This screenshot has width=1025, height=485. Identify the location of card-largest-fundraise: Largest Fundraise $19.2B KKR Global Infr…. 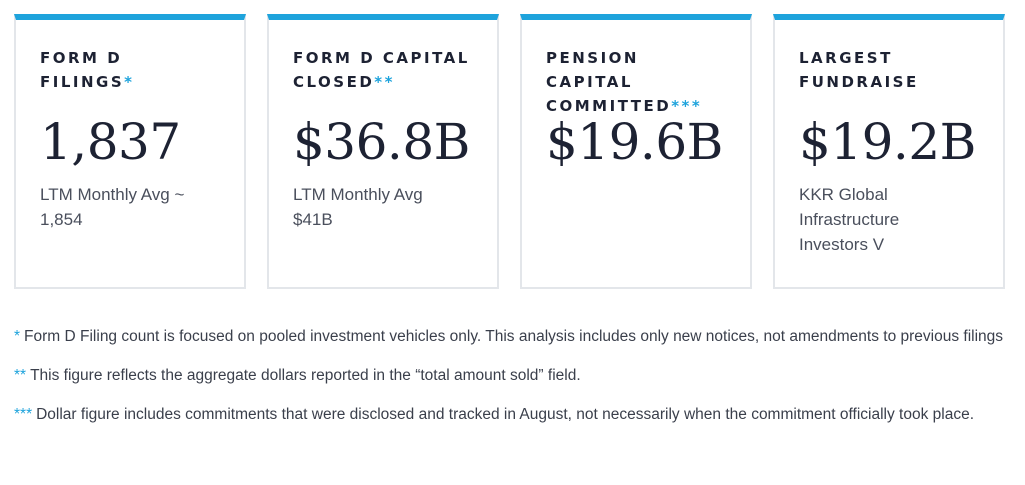
(889, 151).